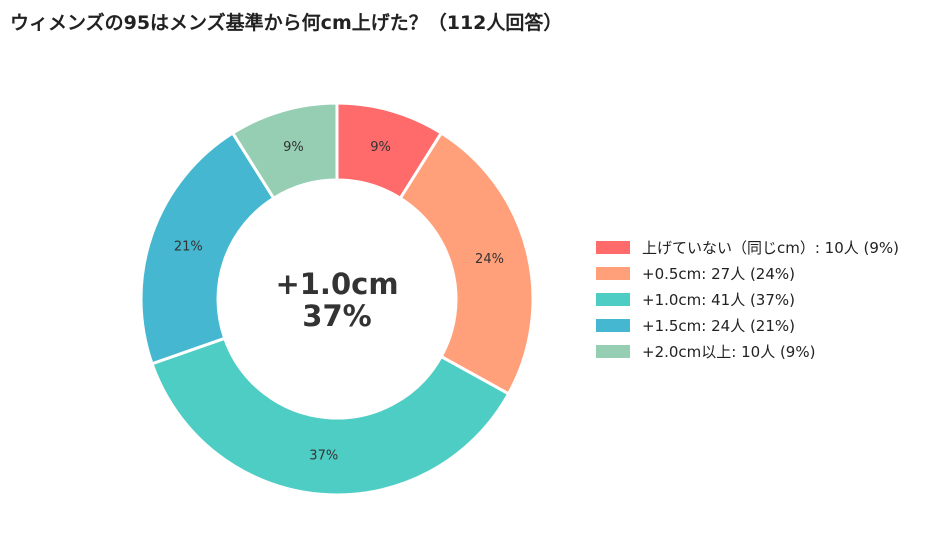  I want to click on legend-label: +1.5cm: 24人 (21%), so click(719, 325).